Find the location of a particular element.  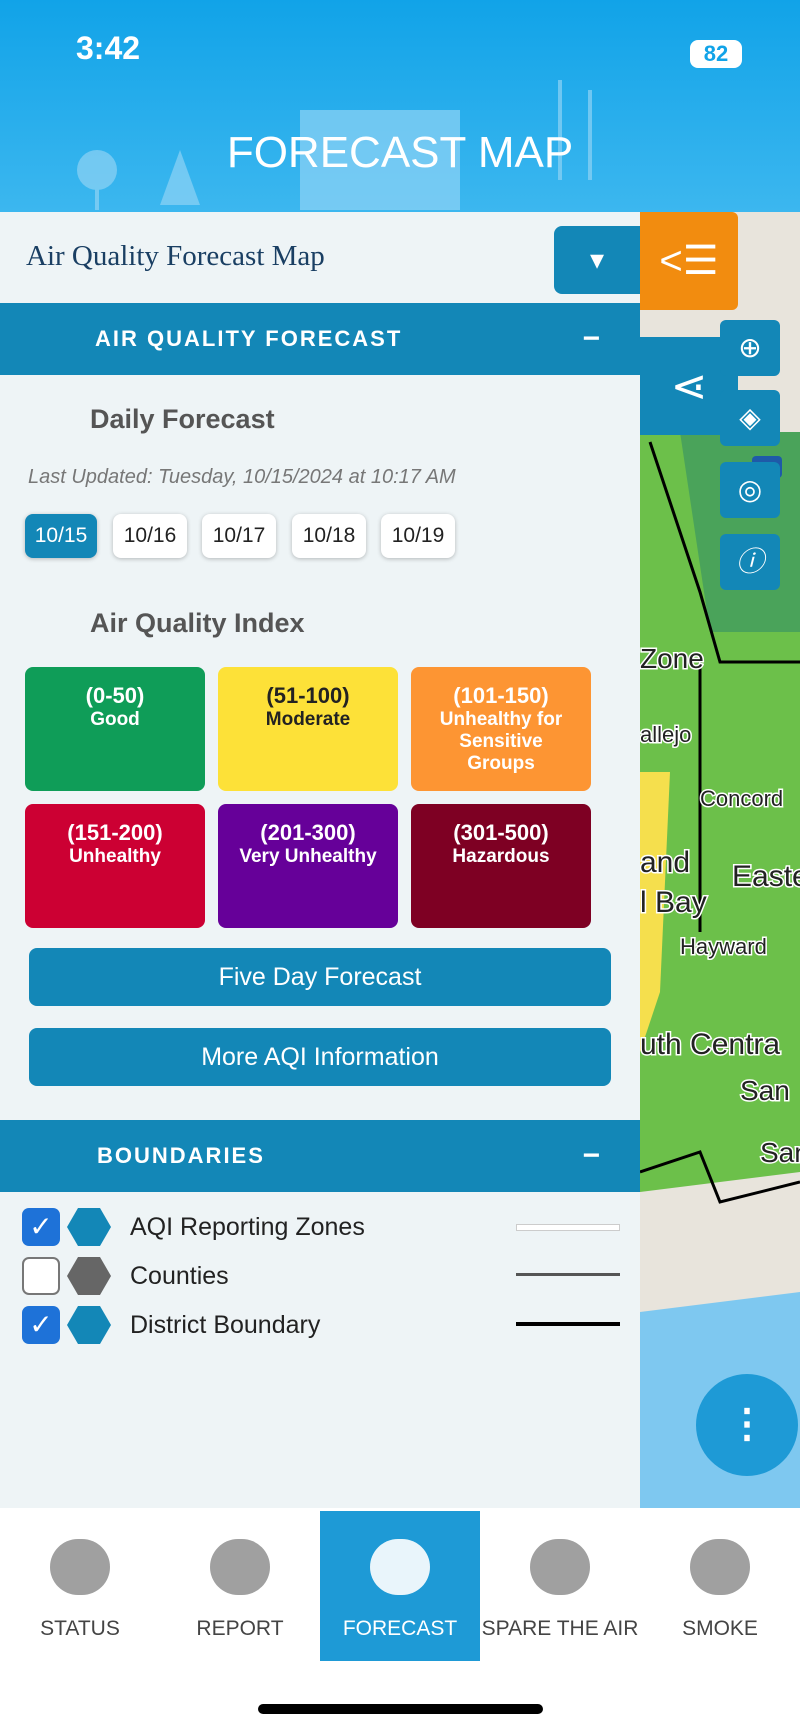

aqi-level: (0-50) Good is located at coordinates (115, 729).